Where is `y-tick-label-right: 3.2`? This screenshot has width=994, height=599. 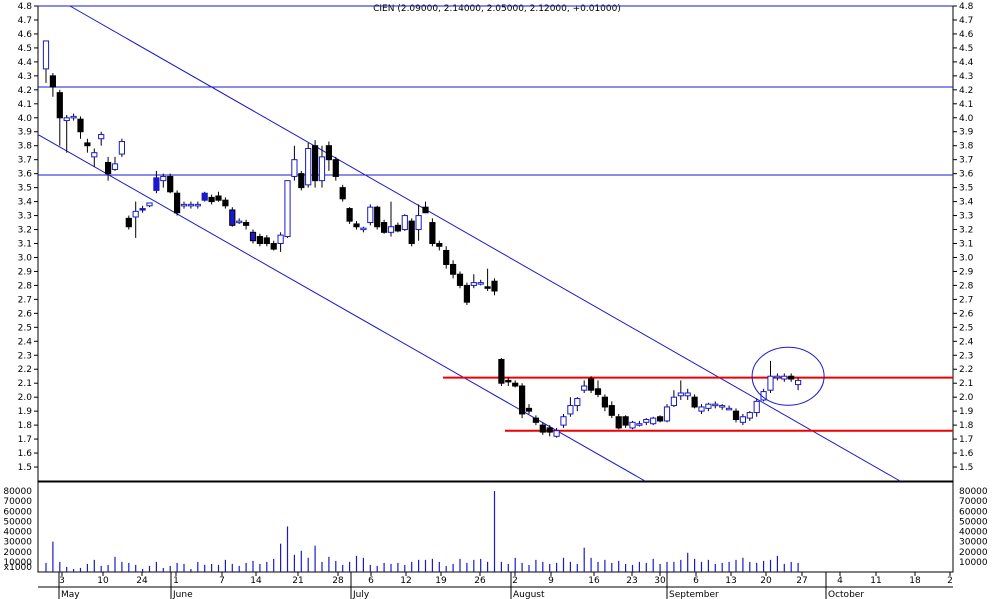
y-tick-label-right: 3.2 is located at coordinates (966, 231).